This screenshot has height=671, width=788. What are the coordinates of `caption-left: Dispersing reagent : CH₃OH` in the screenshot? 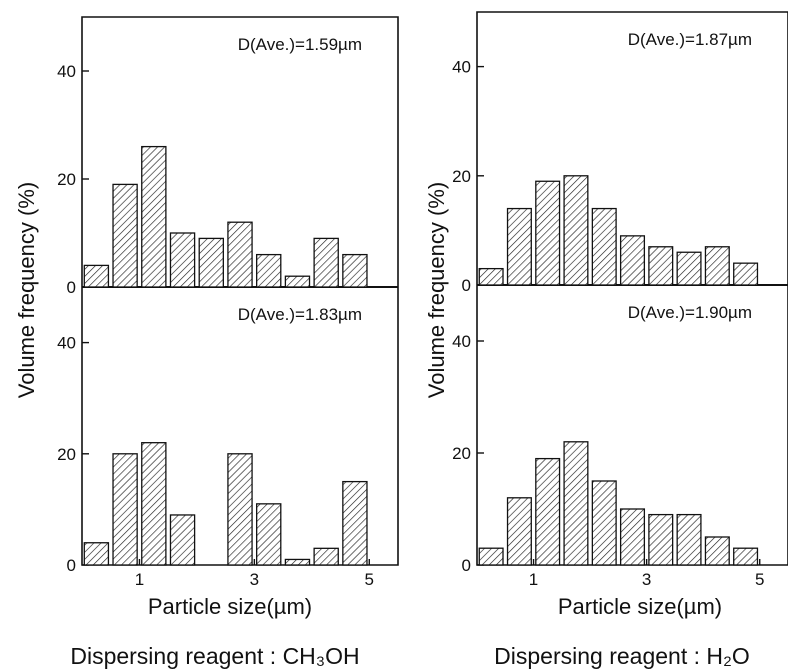 It's located at (214, 656).